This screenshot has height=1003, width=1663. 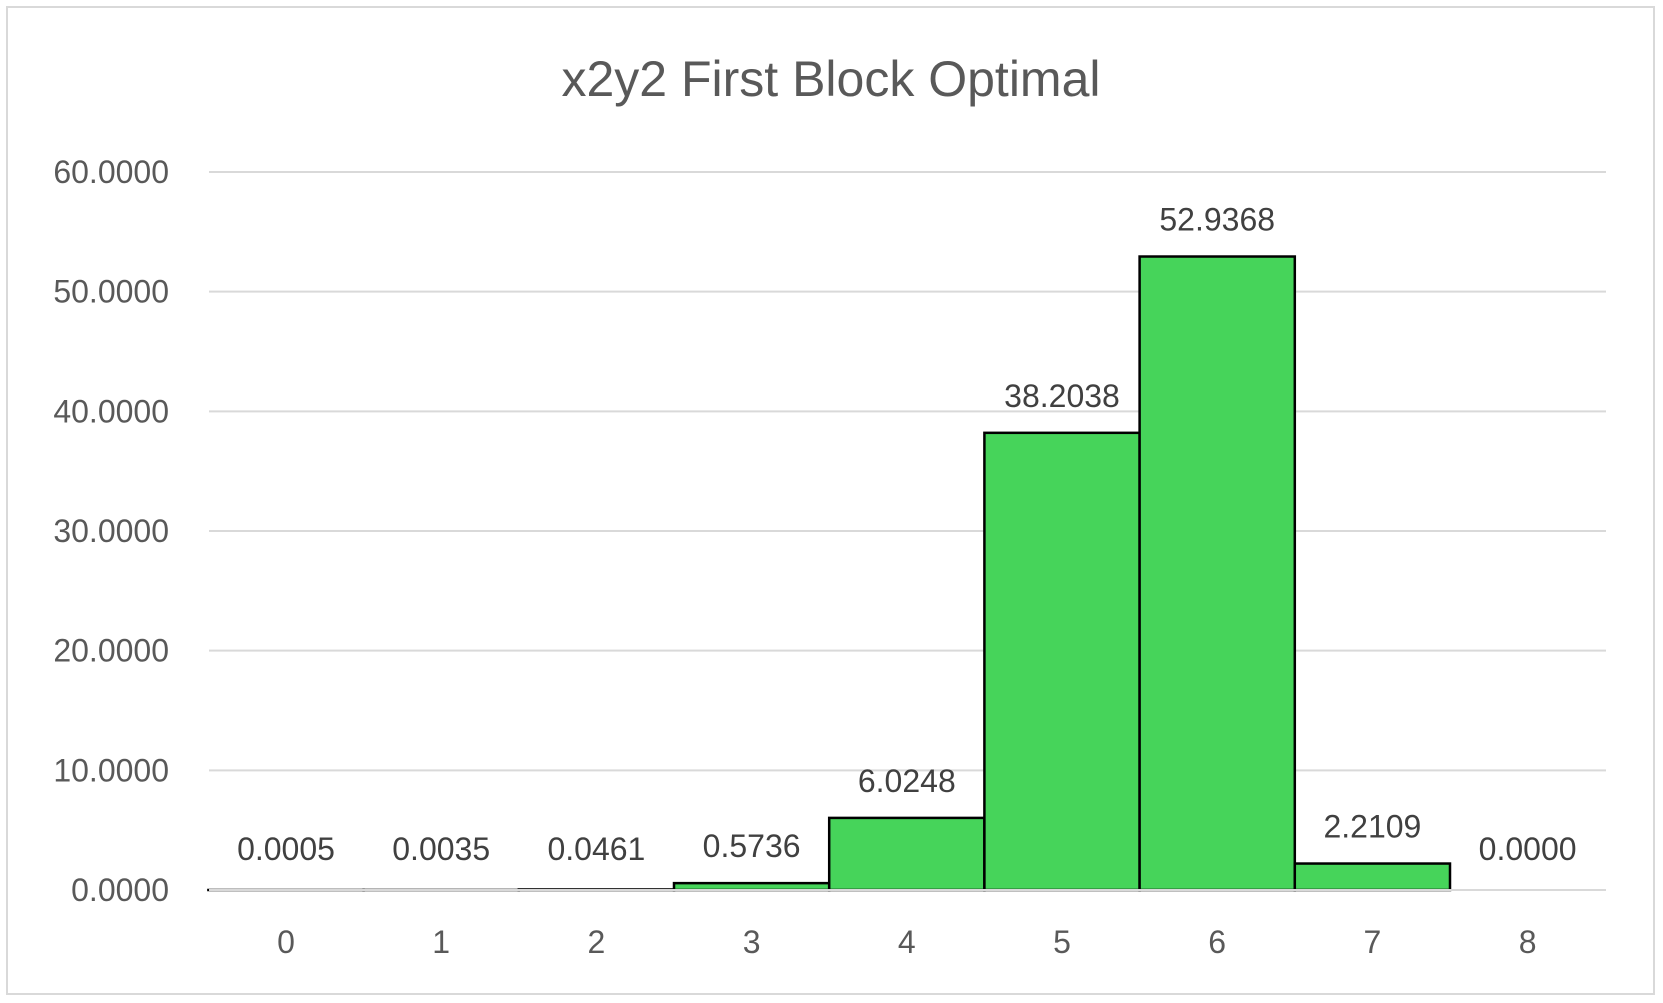 I want to click on data-label: 2.2109, so click(x=1372, y=827).